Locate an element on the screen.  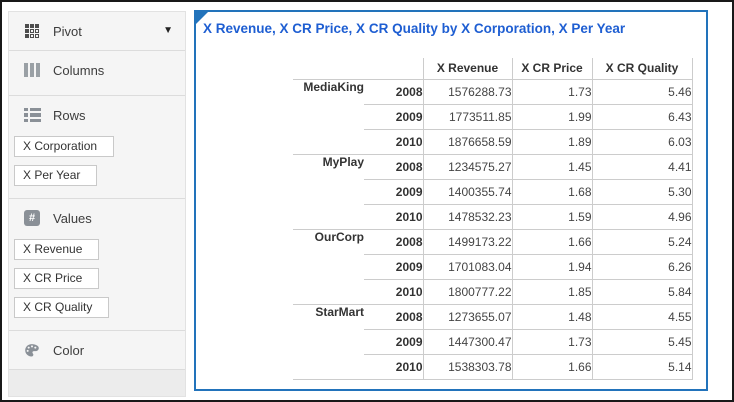
column-header-x-revenue: X Revenue is located at coordinates (467, 69).